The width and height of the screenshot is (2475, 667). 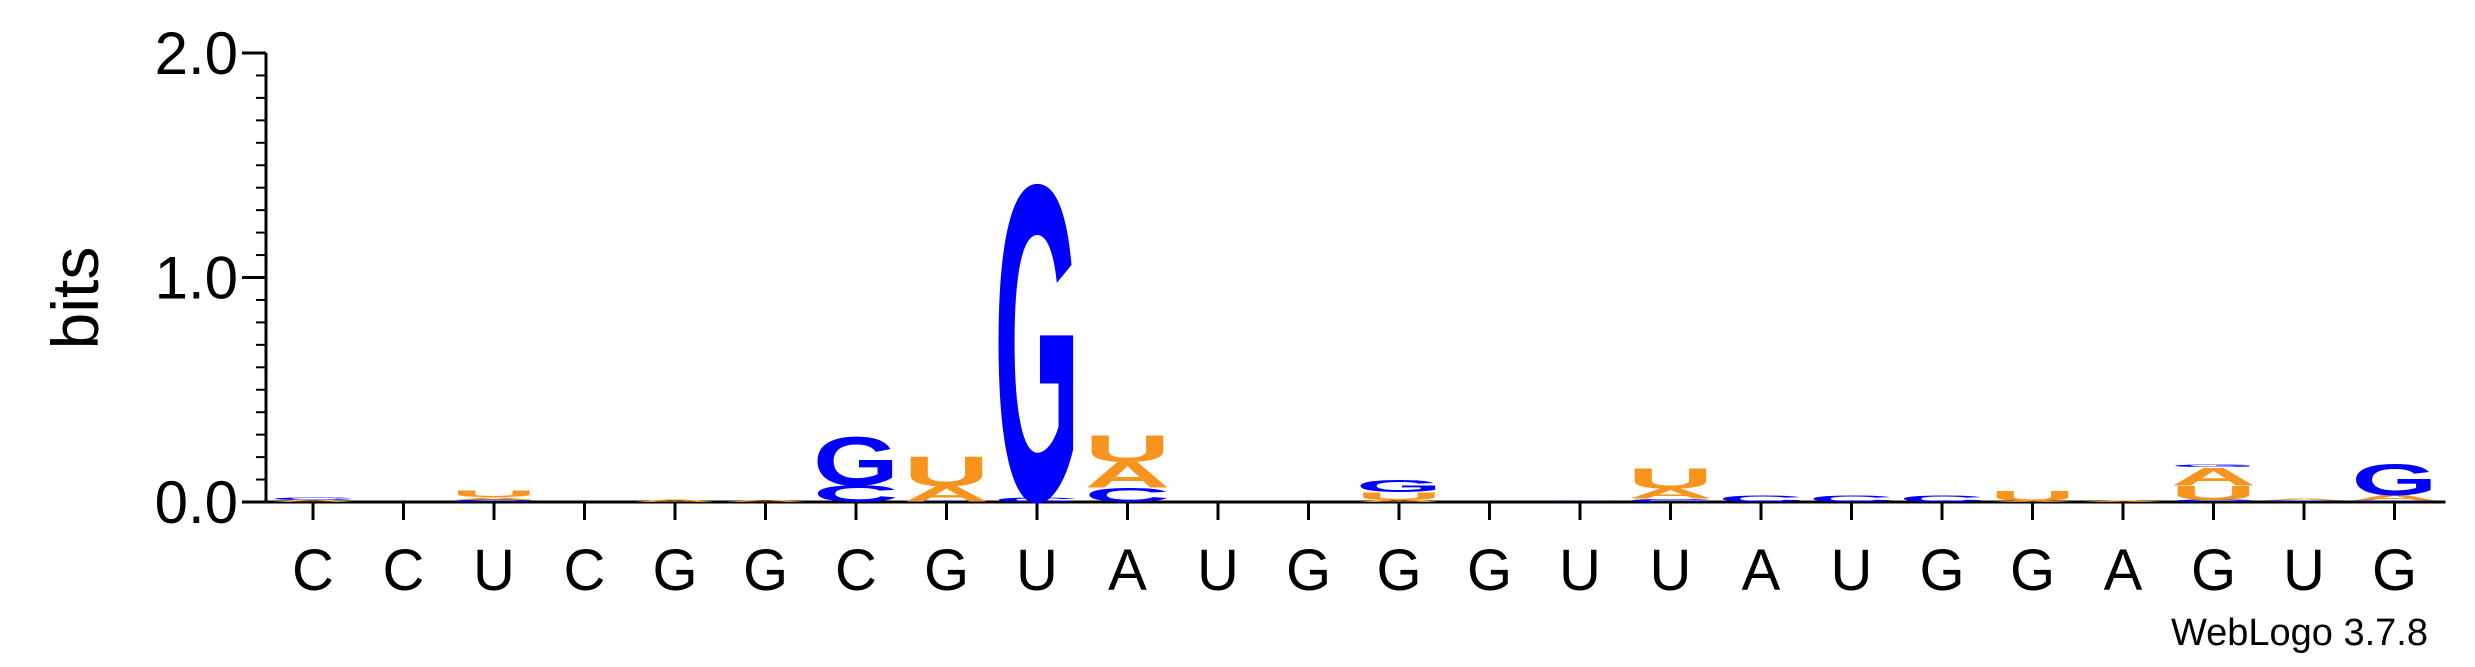 I want to click on y-tick-label: 1.0, so click(x=196, y=278).